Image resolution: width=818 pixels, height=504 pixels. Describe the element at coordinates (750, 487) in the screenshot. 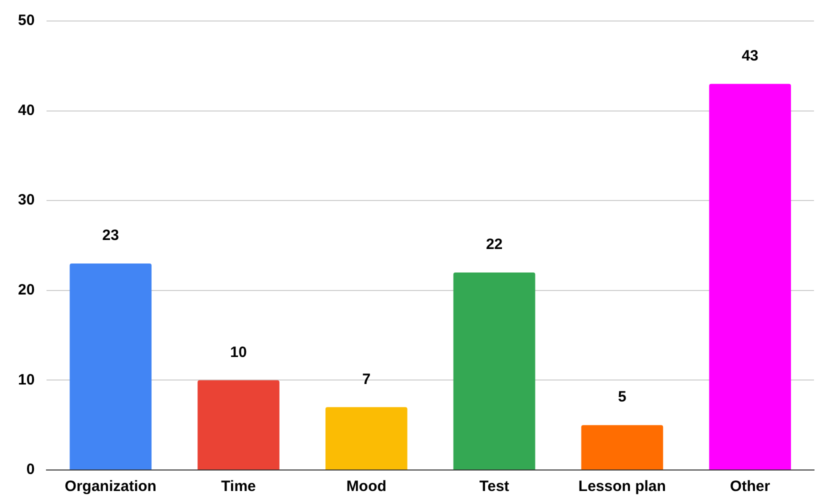

I see `x-tick-label: Other` at that location.